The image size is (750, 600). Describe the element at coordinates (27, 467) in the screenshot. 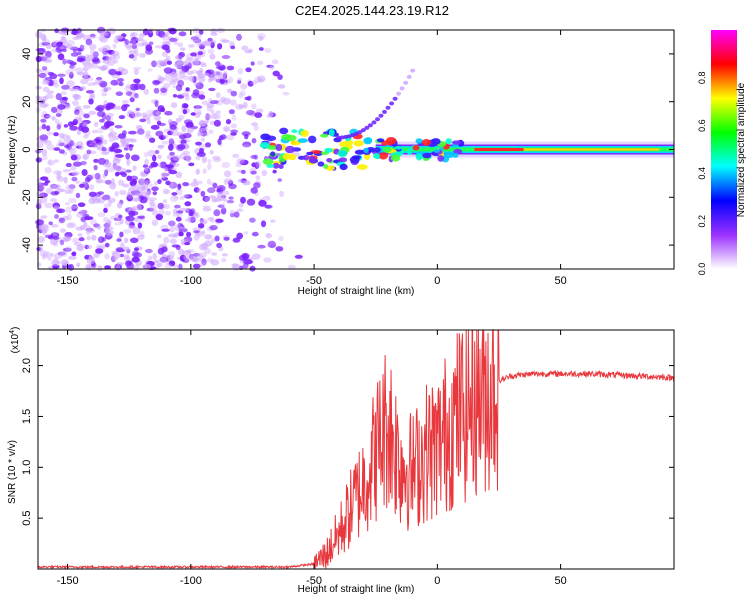

I see `y-tick-label: 1.0` at that location.